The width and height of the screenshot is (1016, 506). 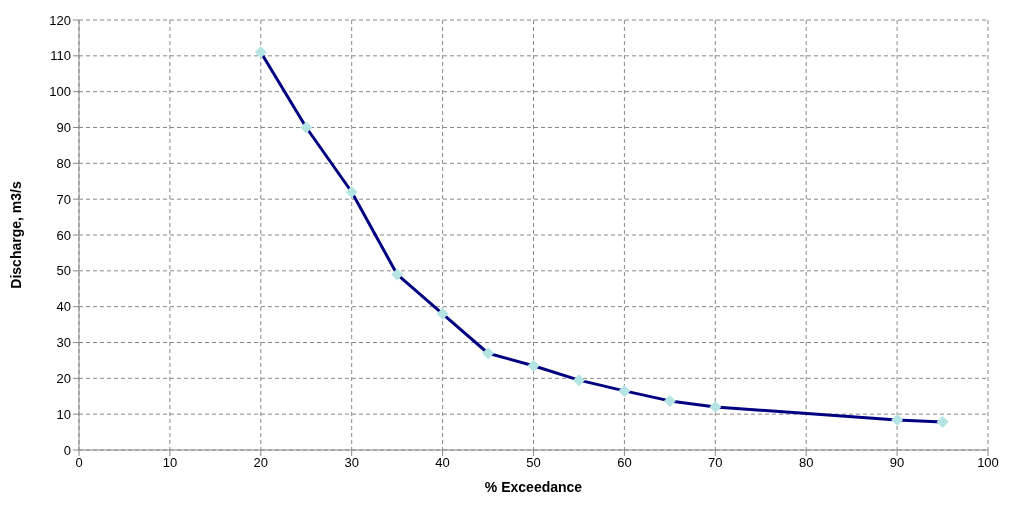 I want to click on y-tick-label: 0, so click(x=67, y=450).